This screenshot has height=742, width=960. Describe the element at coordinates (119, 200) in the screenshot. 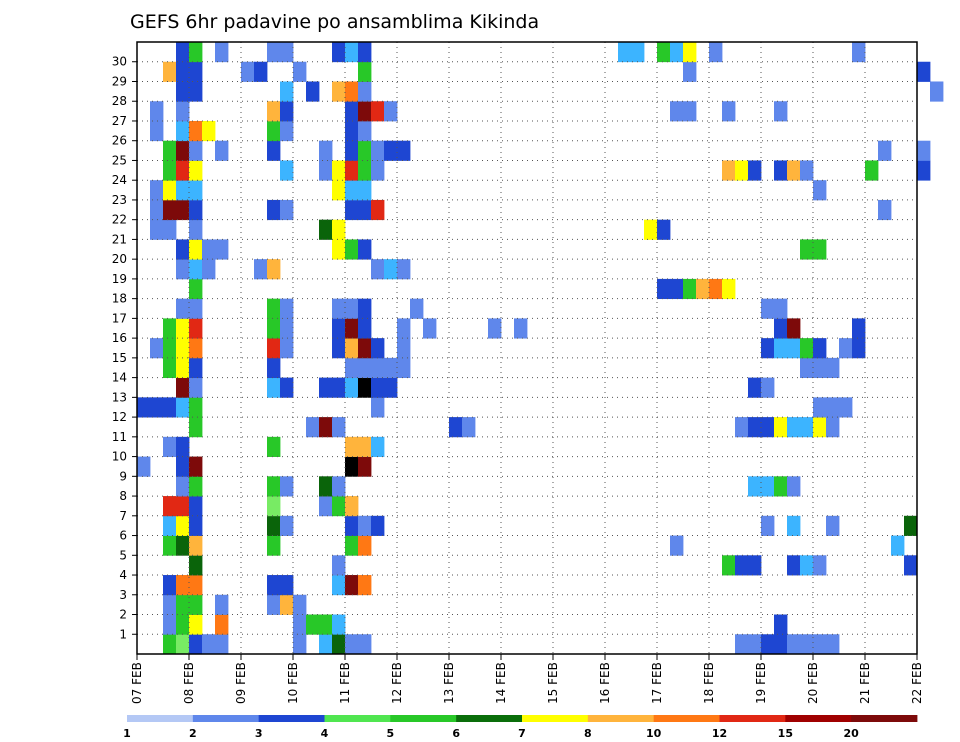

I see `y-tick-label: 23` at that location.